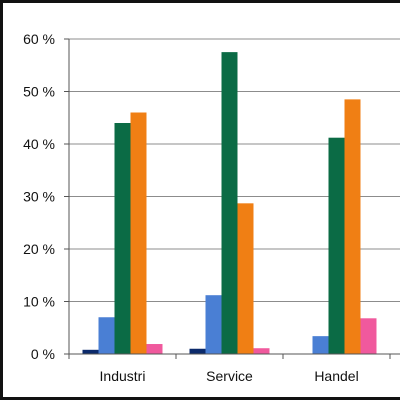 Image resolution: width=400 pixels, height=408 pixels. What do you see at coordinates (39, 39) in the screenshot?
I see `y-tick-label: 60 %` at bounding box center [39, 39].